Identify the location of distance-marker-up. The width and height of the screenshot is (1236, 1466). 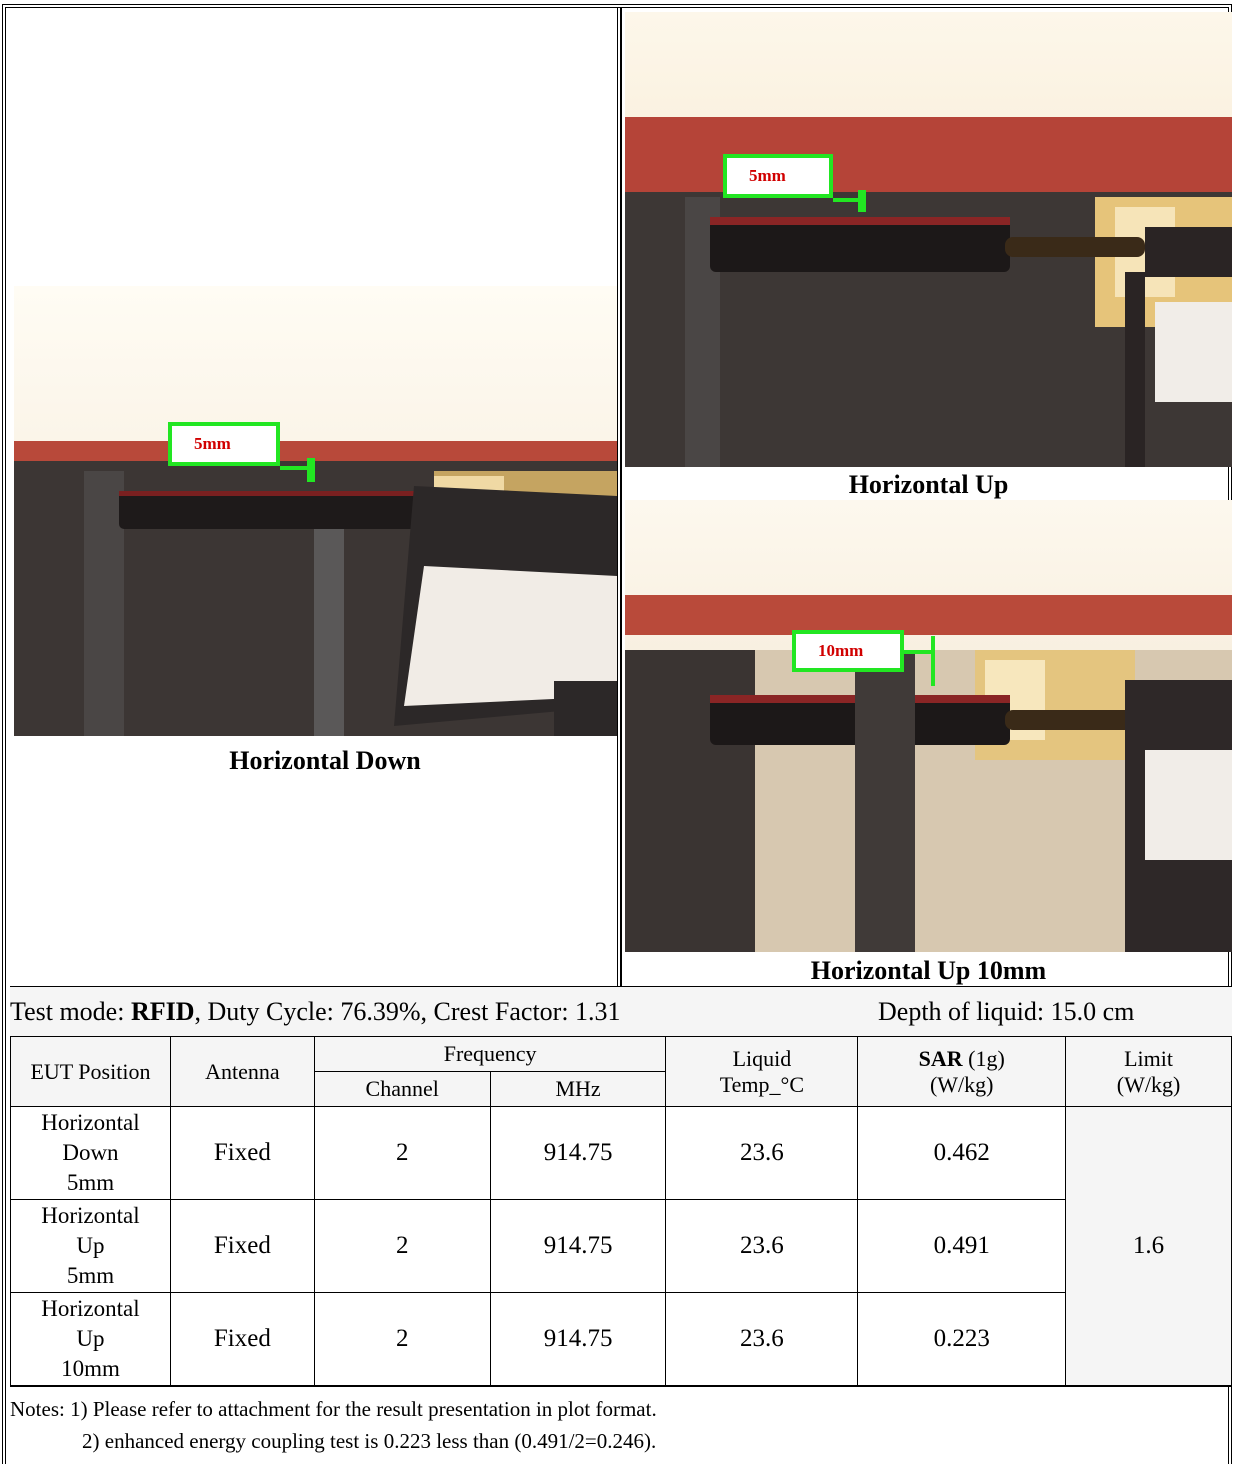
(848, 200).